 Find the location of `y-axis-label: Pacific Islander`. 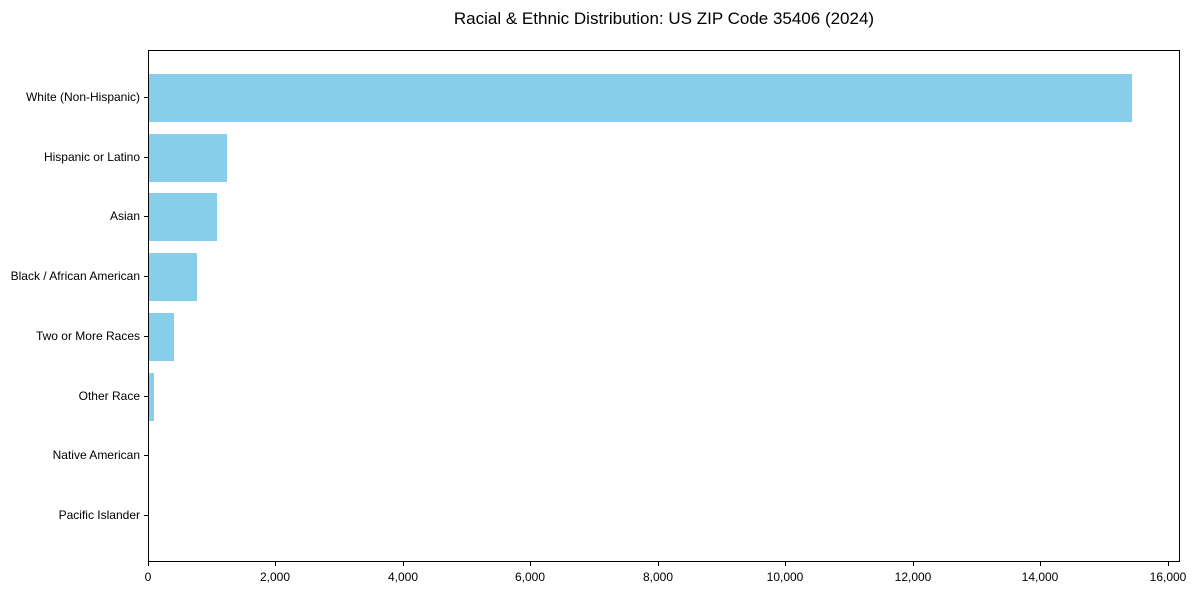

y-axis-label: Pacific Islander is located at coordinates (99, 515).